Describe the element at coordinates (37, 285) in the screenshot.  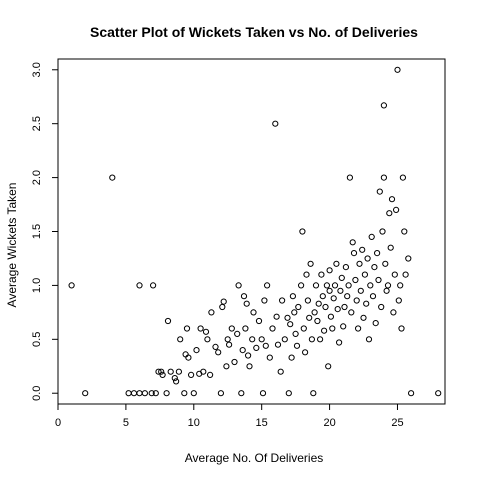
I see `y-tick-label: 1.0` at that location.